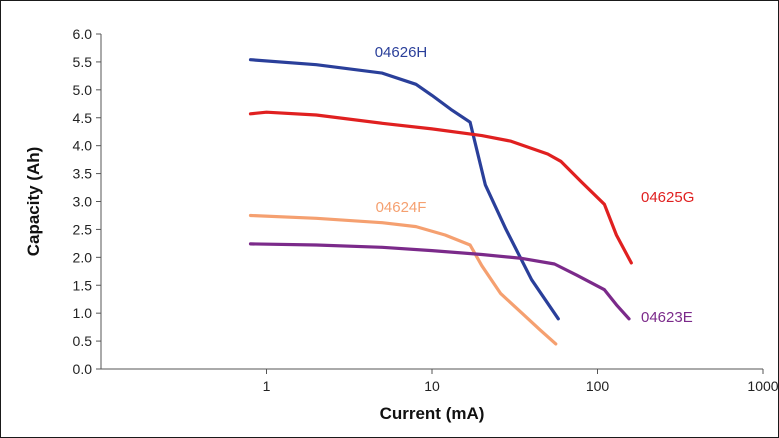 Image resolution: width=779 pixels, height=438 pixels. I want to click on x-tick-label: 10, so click(432, 386).